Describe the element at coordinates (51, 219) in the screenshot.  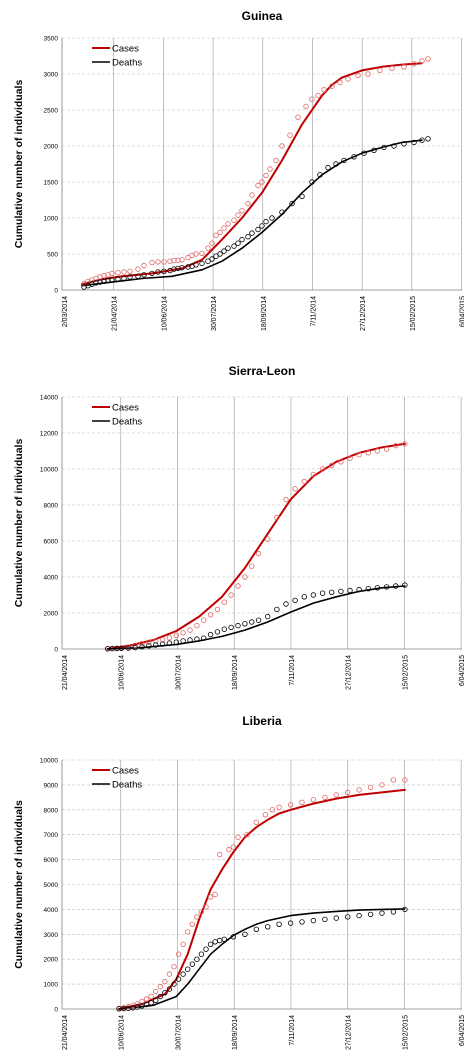
I see `y-tick-label: 1000` at that location.